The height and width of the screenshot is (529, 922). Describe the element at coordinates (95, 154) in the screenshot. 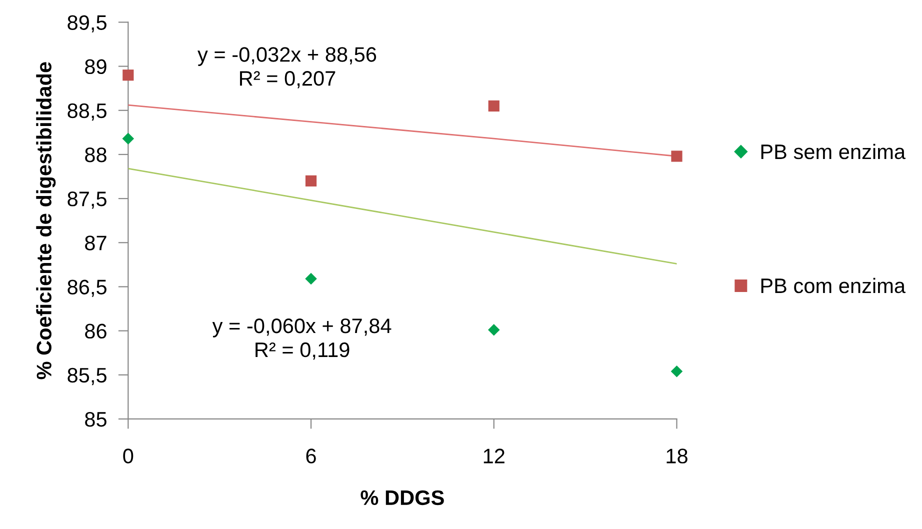

I see `y-tick-label: 88` at that location.